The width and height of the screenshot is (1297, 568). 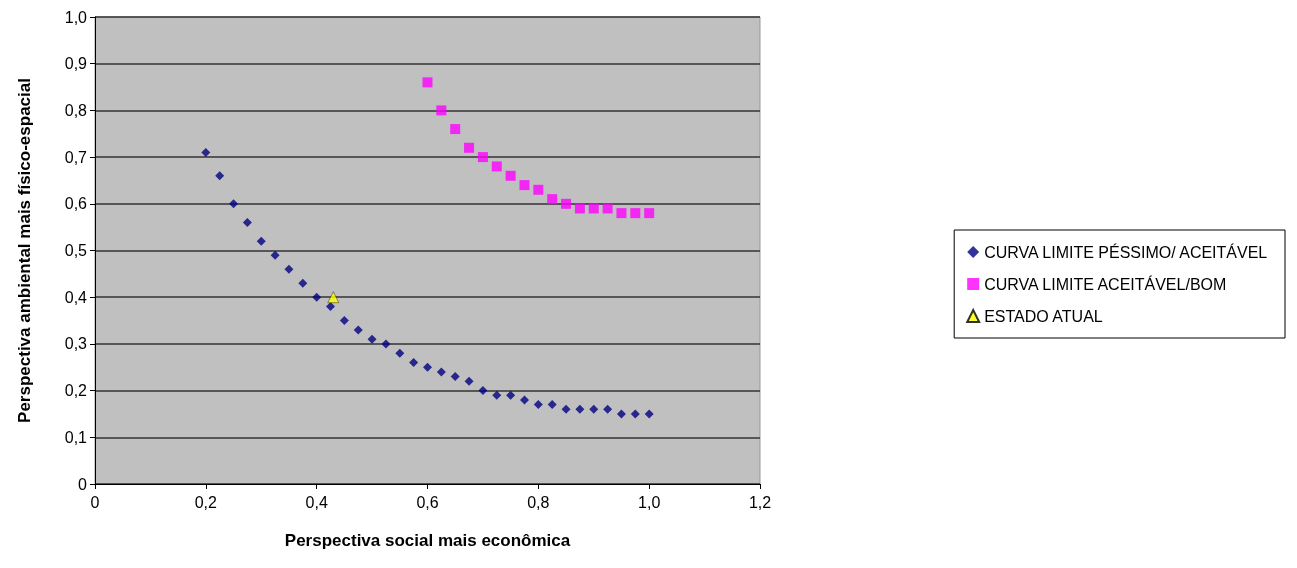 What do you see at coordinates (206, 502) in the screenshot?
I see `x-tick-label: 0,2` at bounding box center [206, 502].